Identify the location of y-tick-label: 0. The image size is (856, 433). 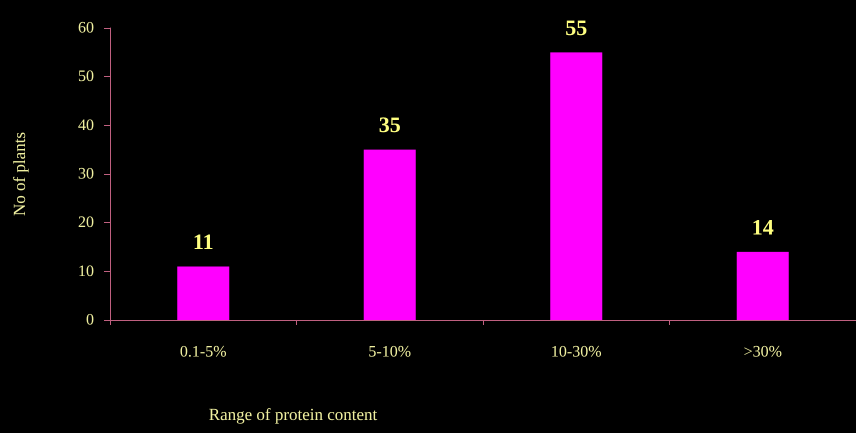
(90, 320).